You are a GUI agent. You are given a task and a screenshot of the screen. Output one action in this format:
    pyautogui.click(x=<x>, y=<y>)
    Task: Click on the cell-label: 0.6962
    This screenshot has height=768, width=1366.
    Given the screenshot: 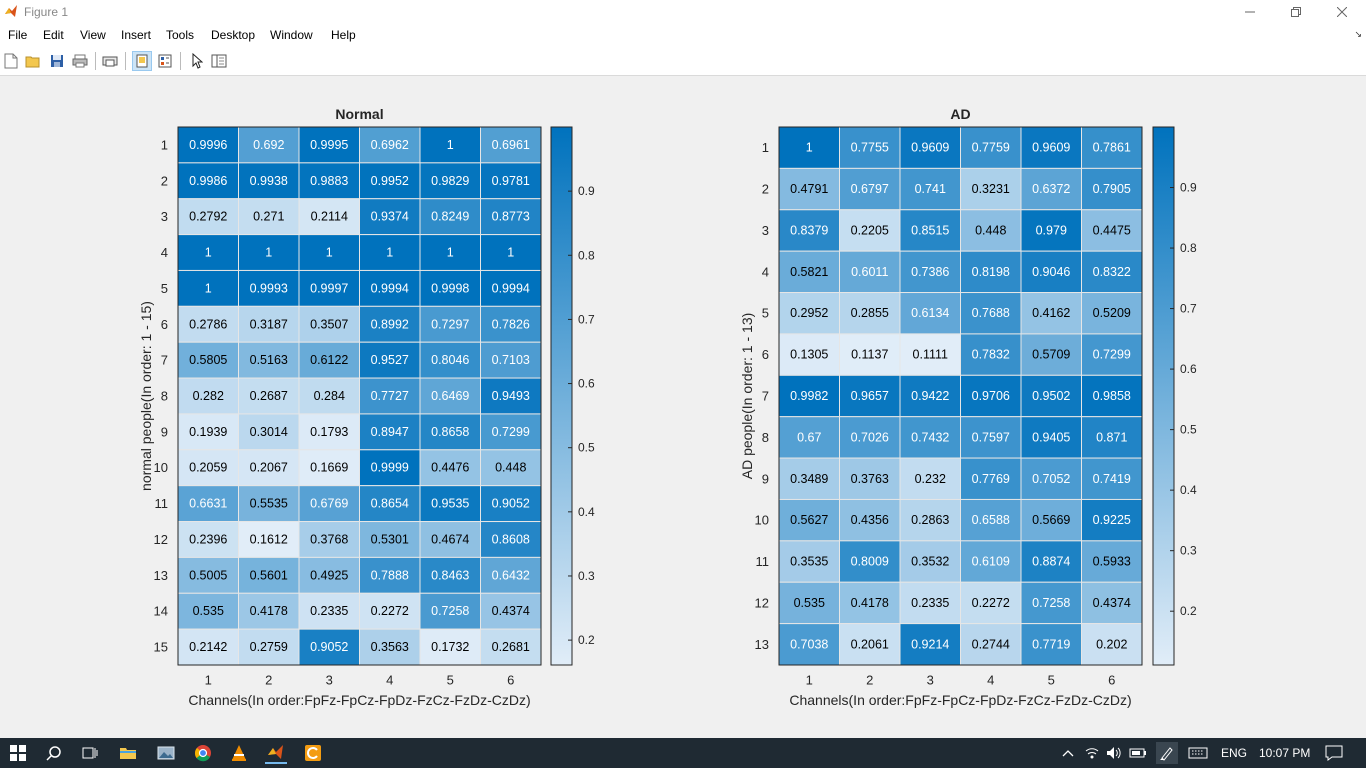 What is the action you would take?
    pyautogui.click(x=390, y=145)
    